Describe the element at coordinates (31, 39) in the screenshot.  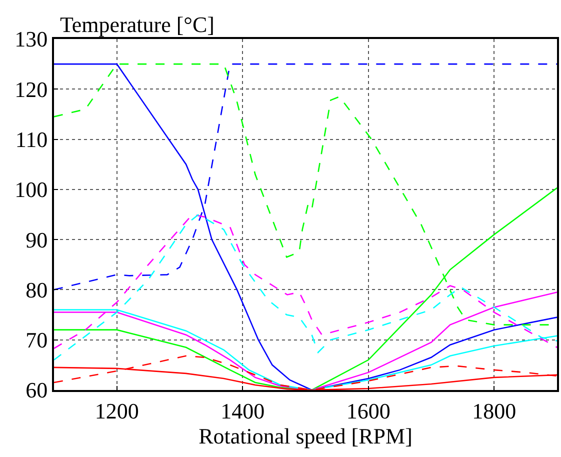
I see `y-tick-label: 130` at that location.